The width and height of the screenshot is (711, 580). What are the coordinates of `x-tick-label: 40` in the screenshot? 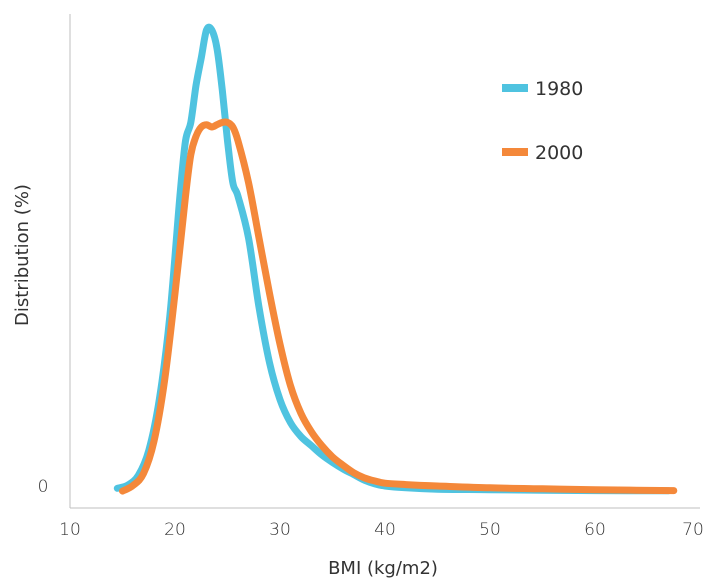 It's located at (385, 530).